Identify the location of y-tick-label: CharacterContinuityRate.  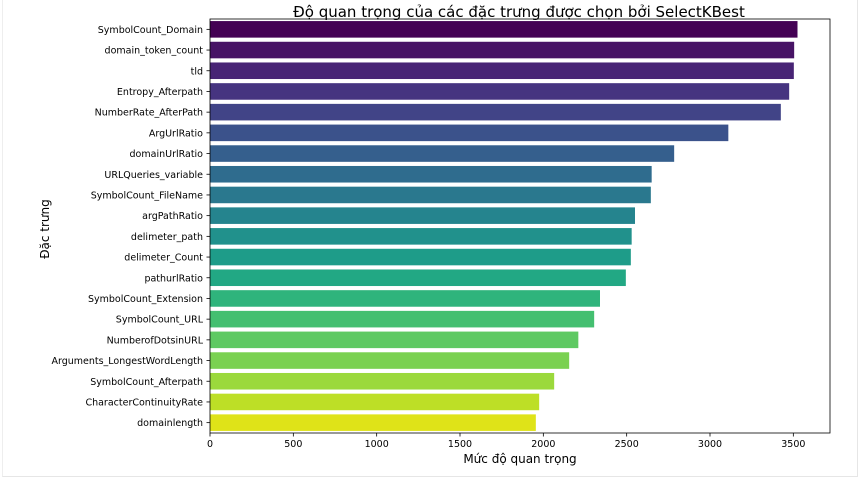
(144, 402).